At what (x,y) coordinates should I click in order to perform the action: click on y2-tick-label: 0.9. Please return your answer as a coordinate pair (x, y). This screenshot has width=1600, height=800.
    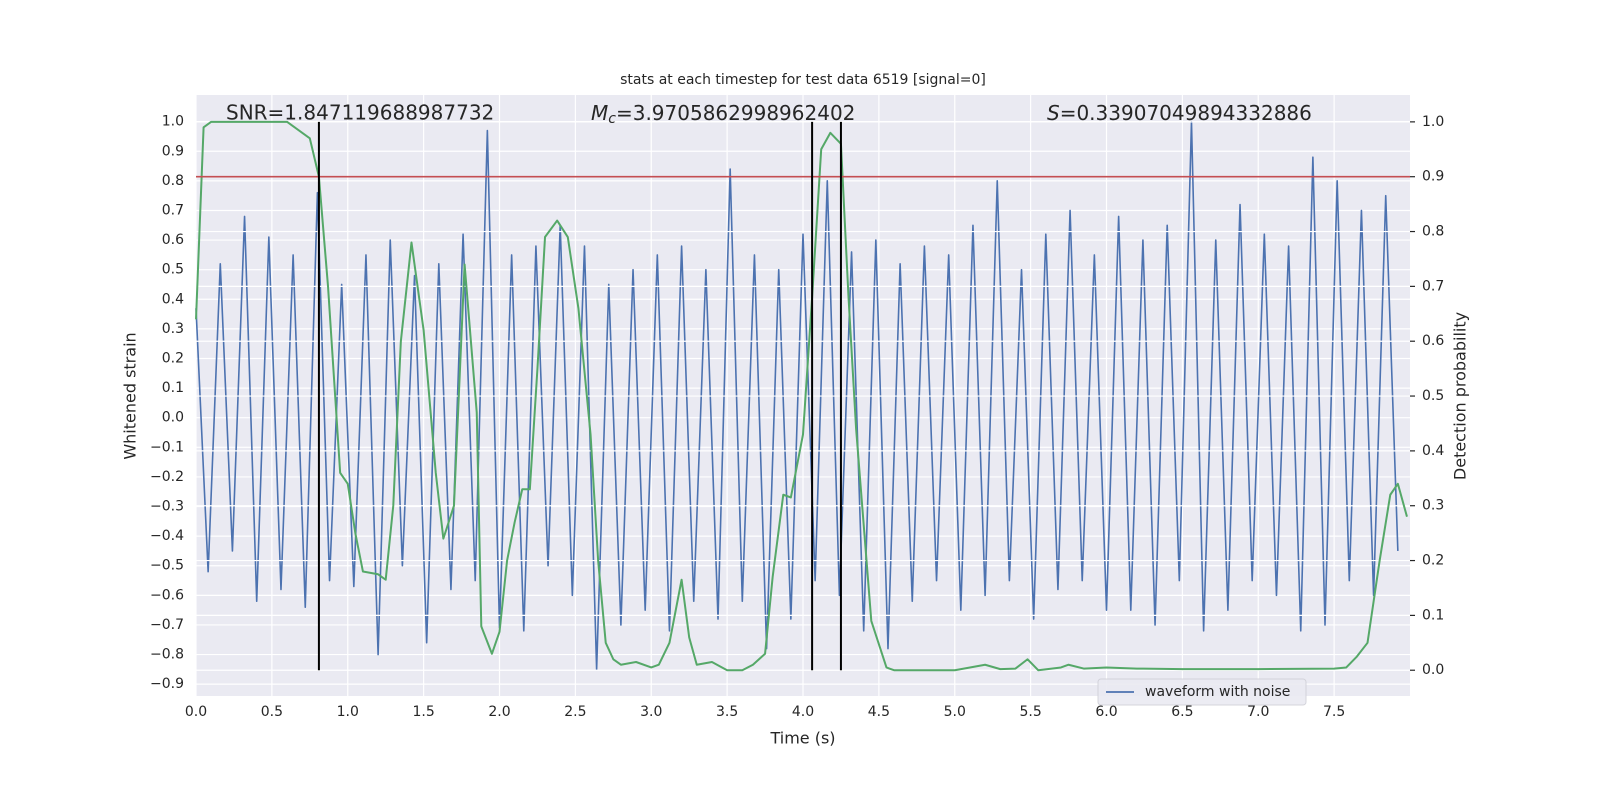
    Looking at the image, I should click on (1433, 177).